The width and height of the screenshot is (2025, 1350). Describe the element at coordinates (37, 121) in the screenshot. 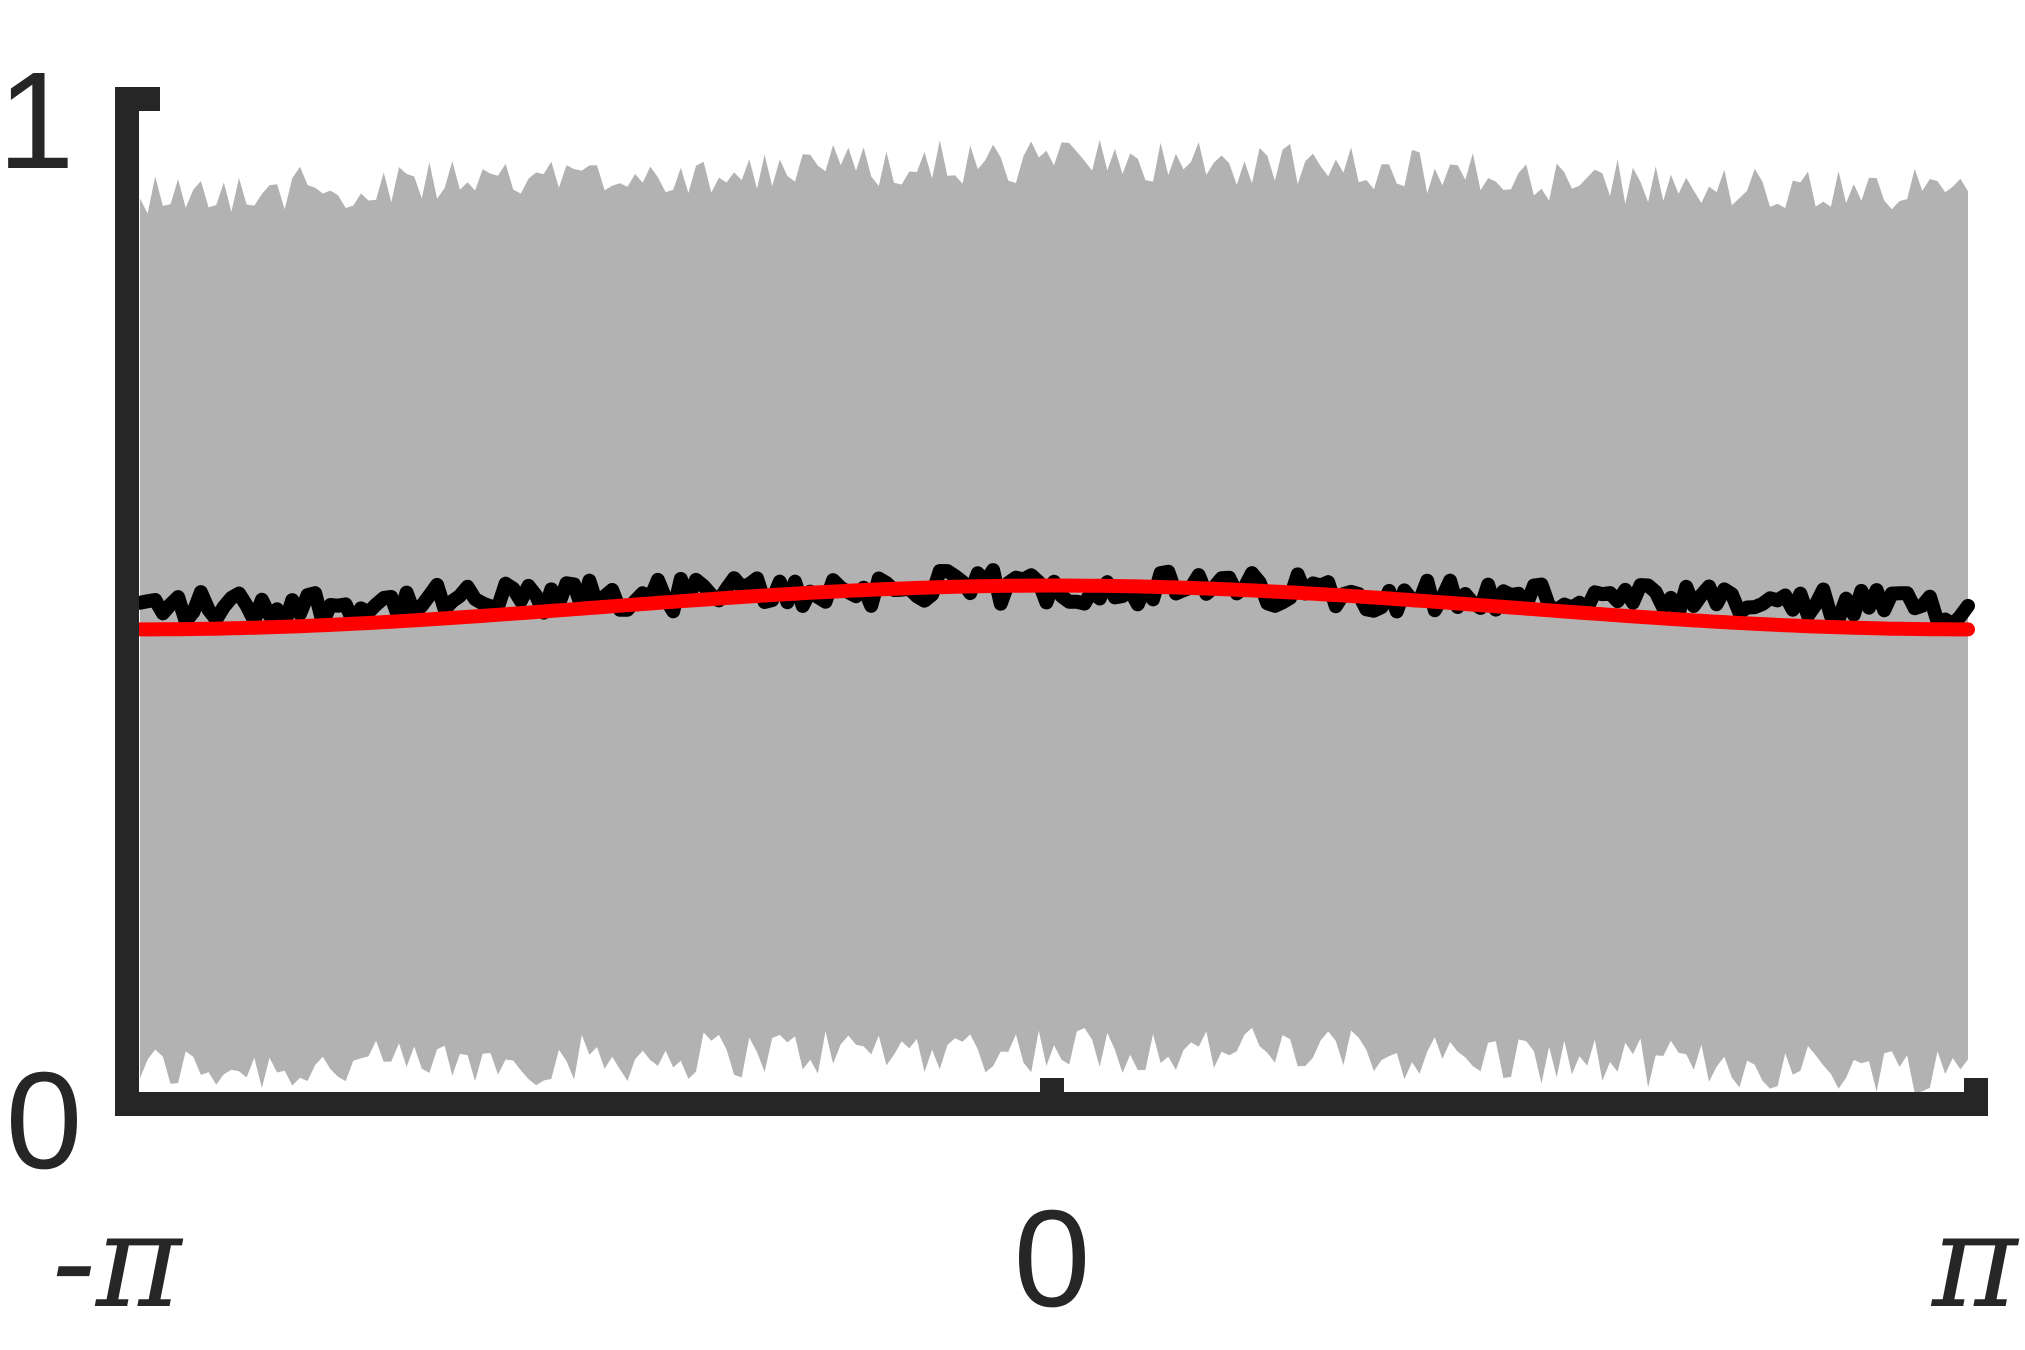

I see `y-tick-label-1: 1` at that location.